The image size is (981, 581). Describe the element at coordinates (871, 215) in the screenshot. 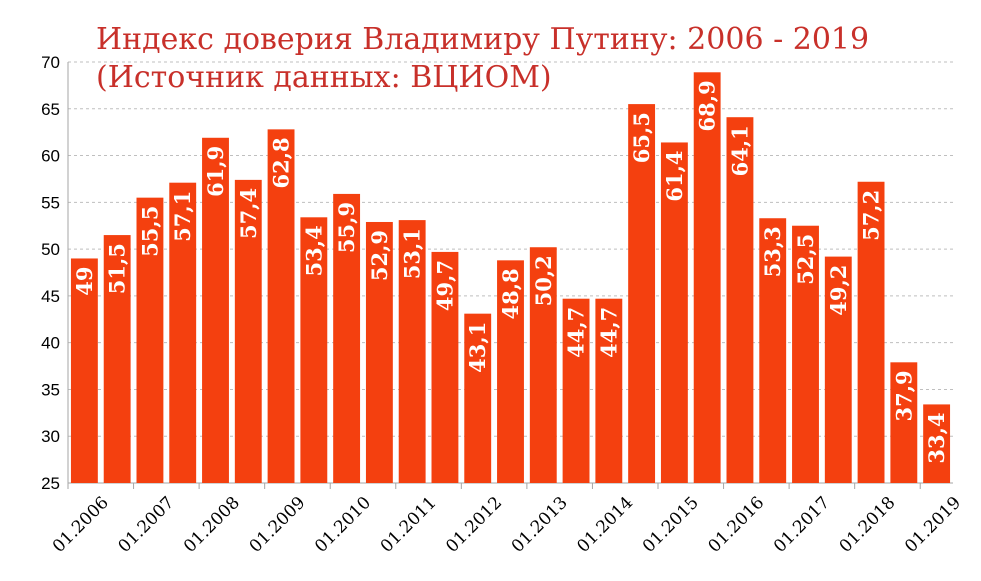

I see `bar-value-label: 57,2` at that location.